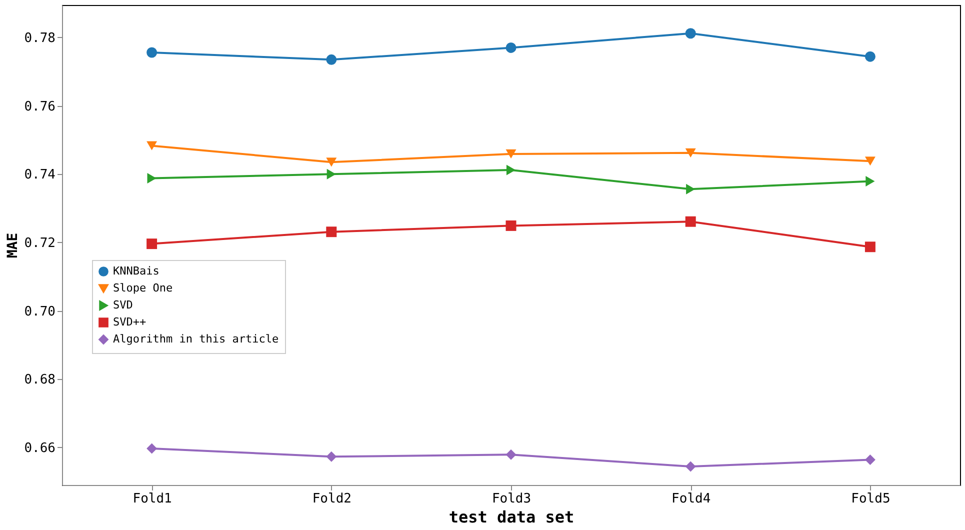 This screenshot has height=530, width=965. Describe the element at coordinates (196, 339) in the screenshot. I see `legend-label: Algorithm in this article` at that location.